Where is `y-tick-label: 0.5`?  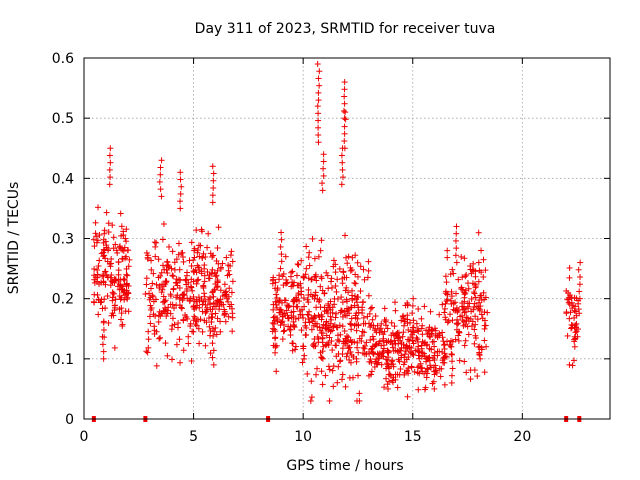 y-tick-label: 0.5 is located at coordinates (63, 119).